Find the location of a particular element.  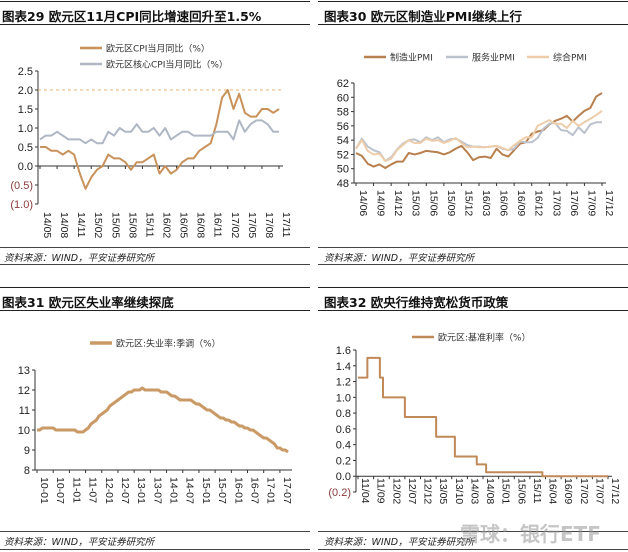

x-tick-label: 13-01 is located at coordinates (141, 490).